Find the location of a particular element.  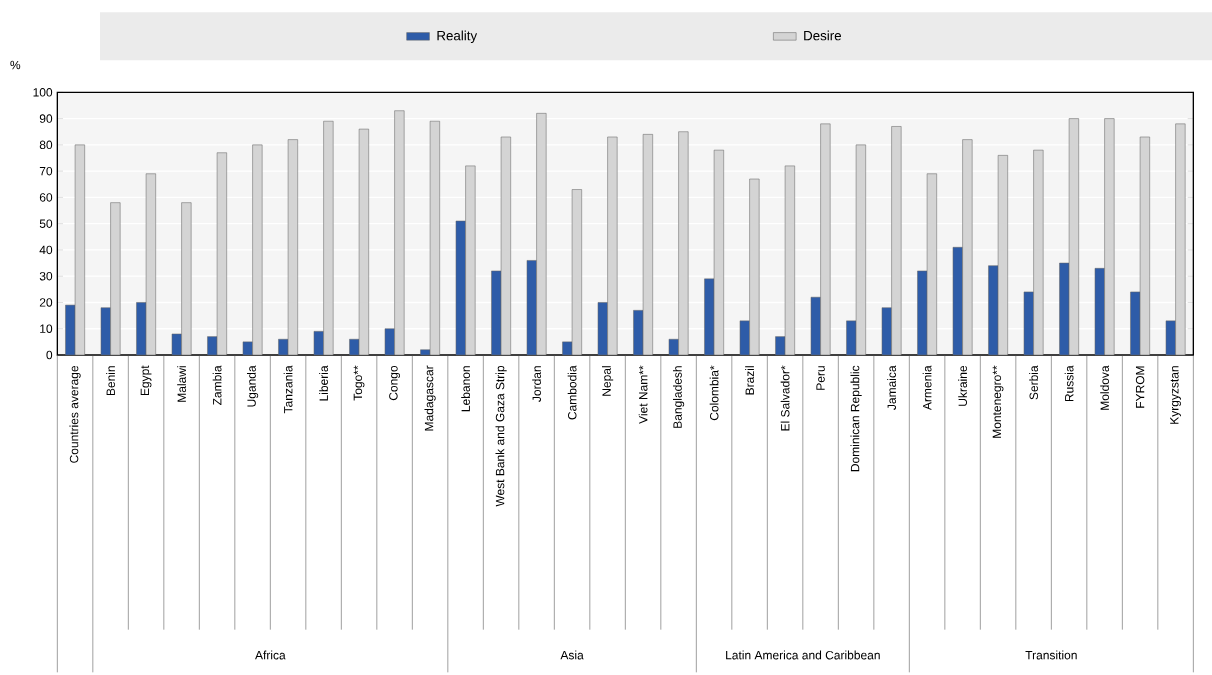

x-tick-label: Madagascar is located at coordinates (430, 398).